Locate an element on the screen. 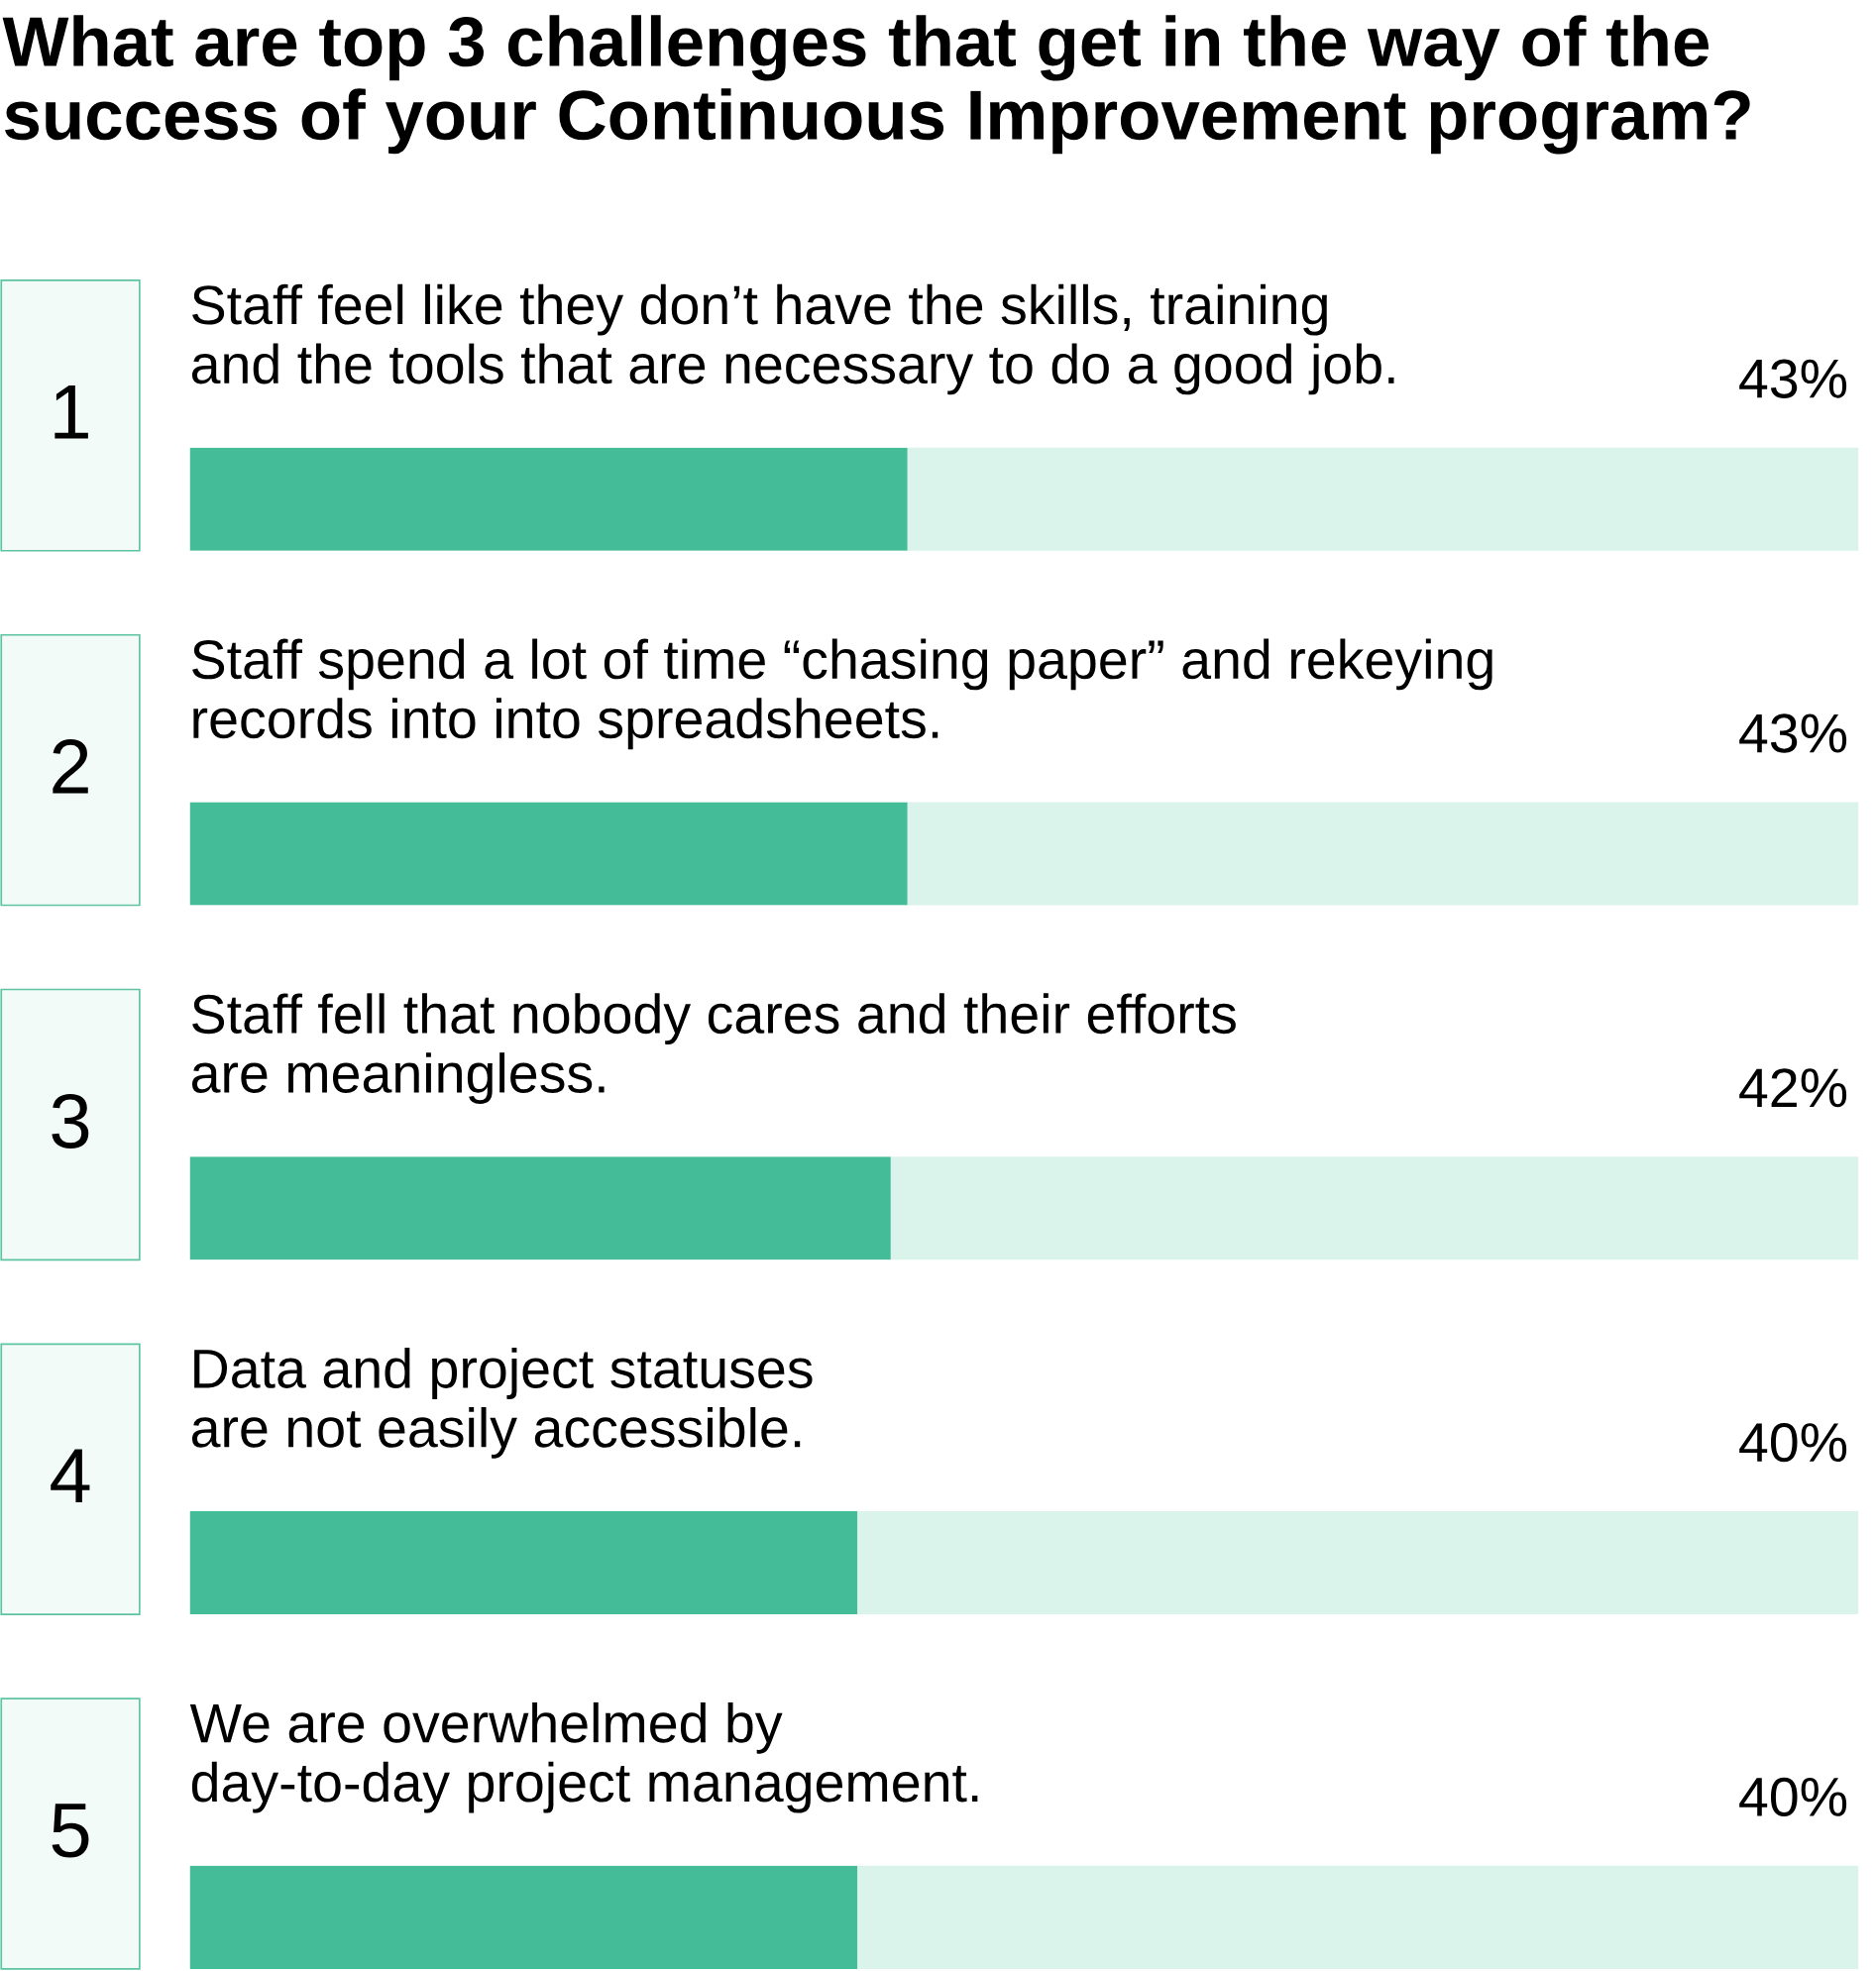 The height and width of the screenshot is (1971, 1876). chart-title: What are top 3 challenges that get in the way of the success of your Continuous Improvement program? is located at coordinates (876, 85).